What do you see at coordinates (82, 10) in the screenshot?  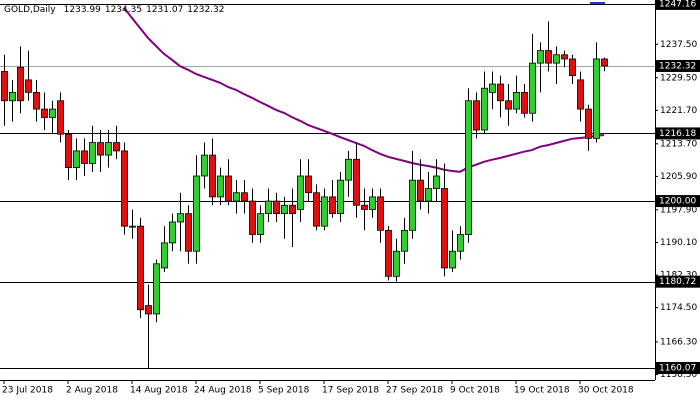 I see `last-open: 1233.99` at bounding box center [82, 10].